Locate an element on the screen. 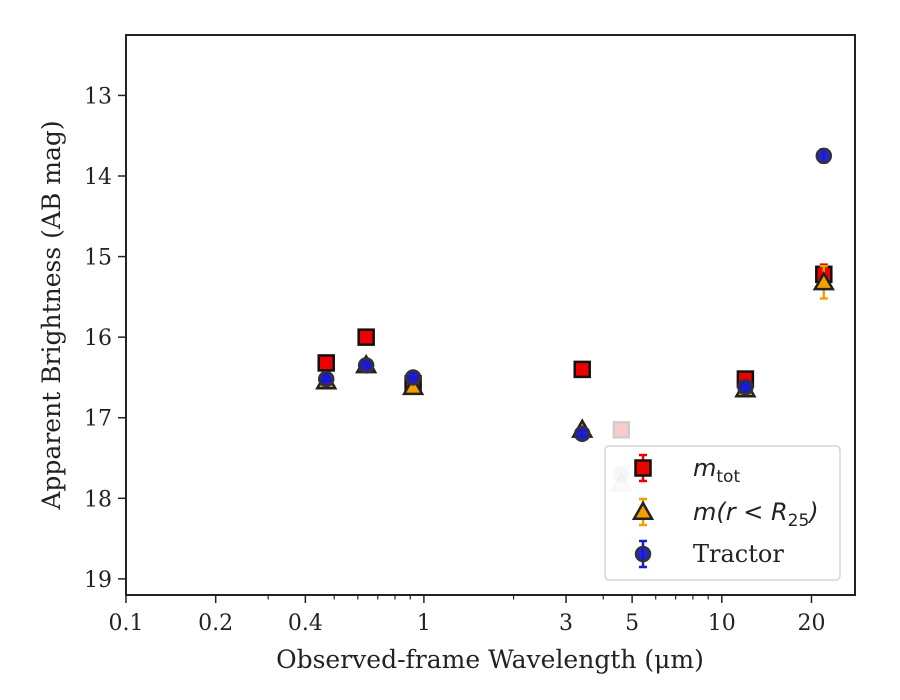  y-tick-label: 14 is located at coordinates (98, 177).